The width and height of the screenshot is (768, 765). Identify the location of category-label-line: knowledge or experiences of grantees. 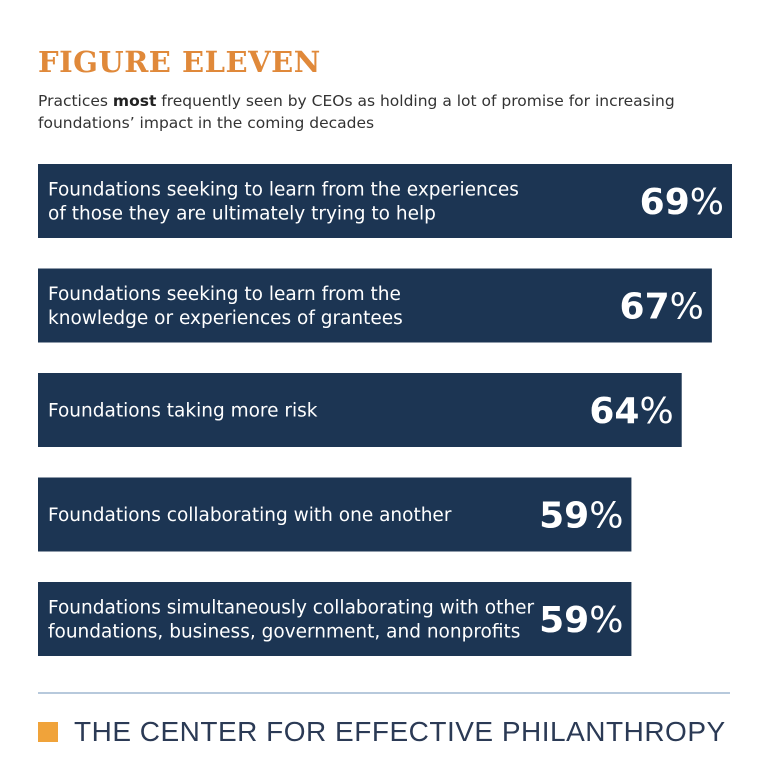
(225, 318).